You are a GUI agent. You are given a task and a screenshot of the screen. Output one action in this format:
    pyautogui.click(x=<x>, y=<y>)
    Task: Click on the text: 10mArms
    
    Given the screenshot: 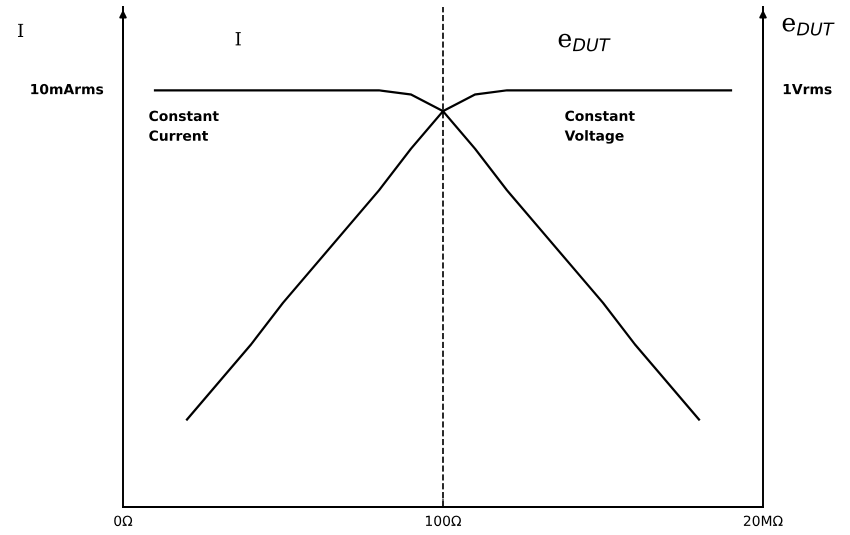 What is the action you would take?
    pyautogui.click(x=67, y=89)
    